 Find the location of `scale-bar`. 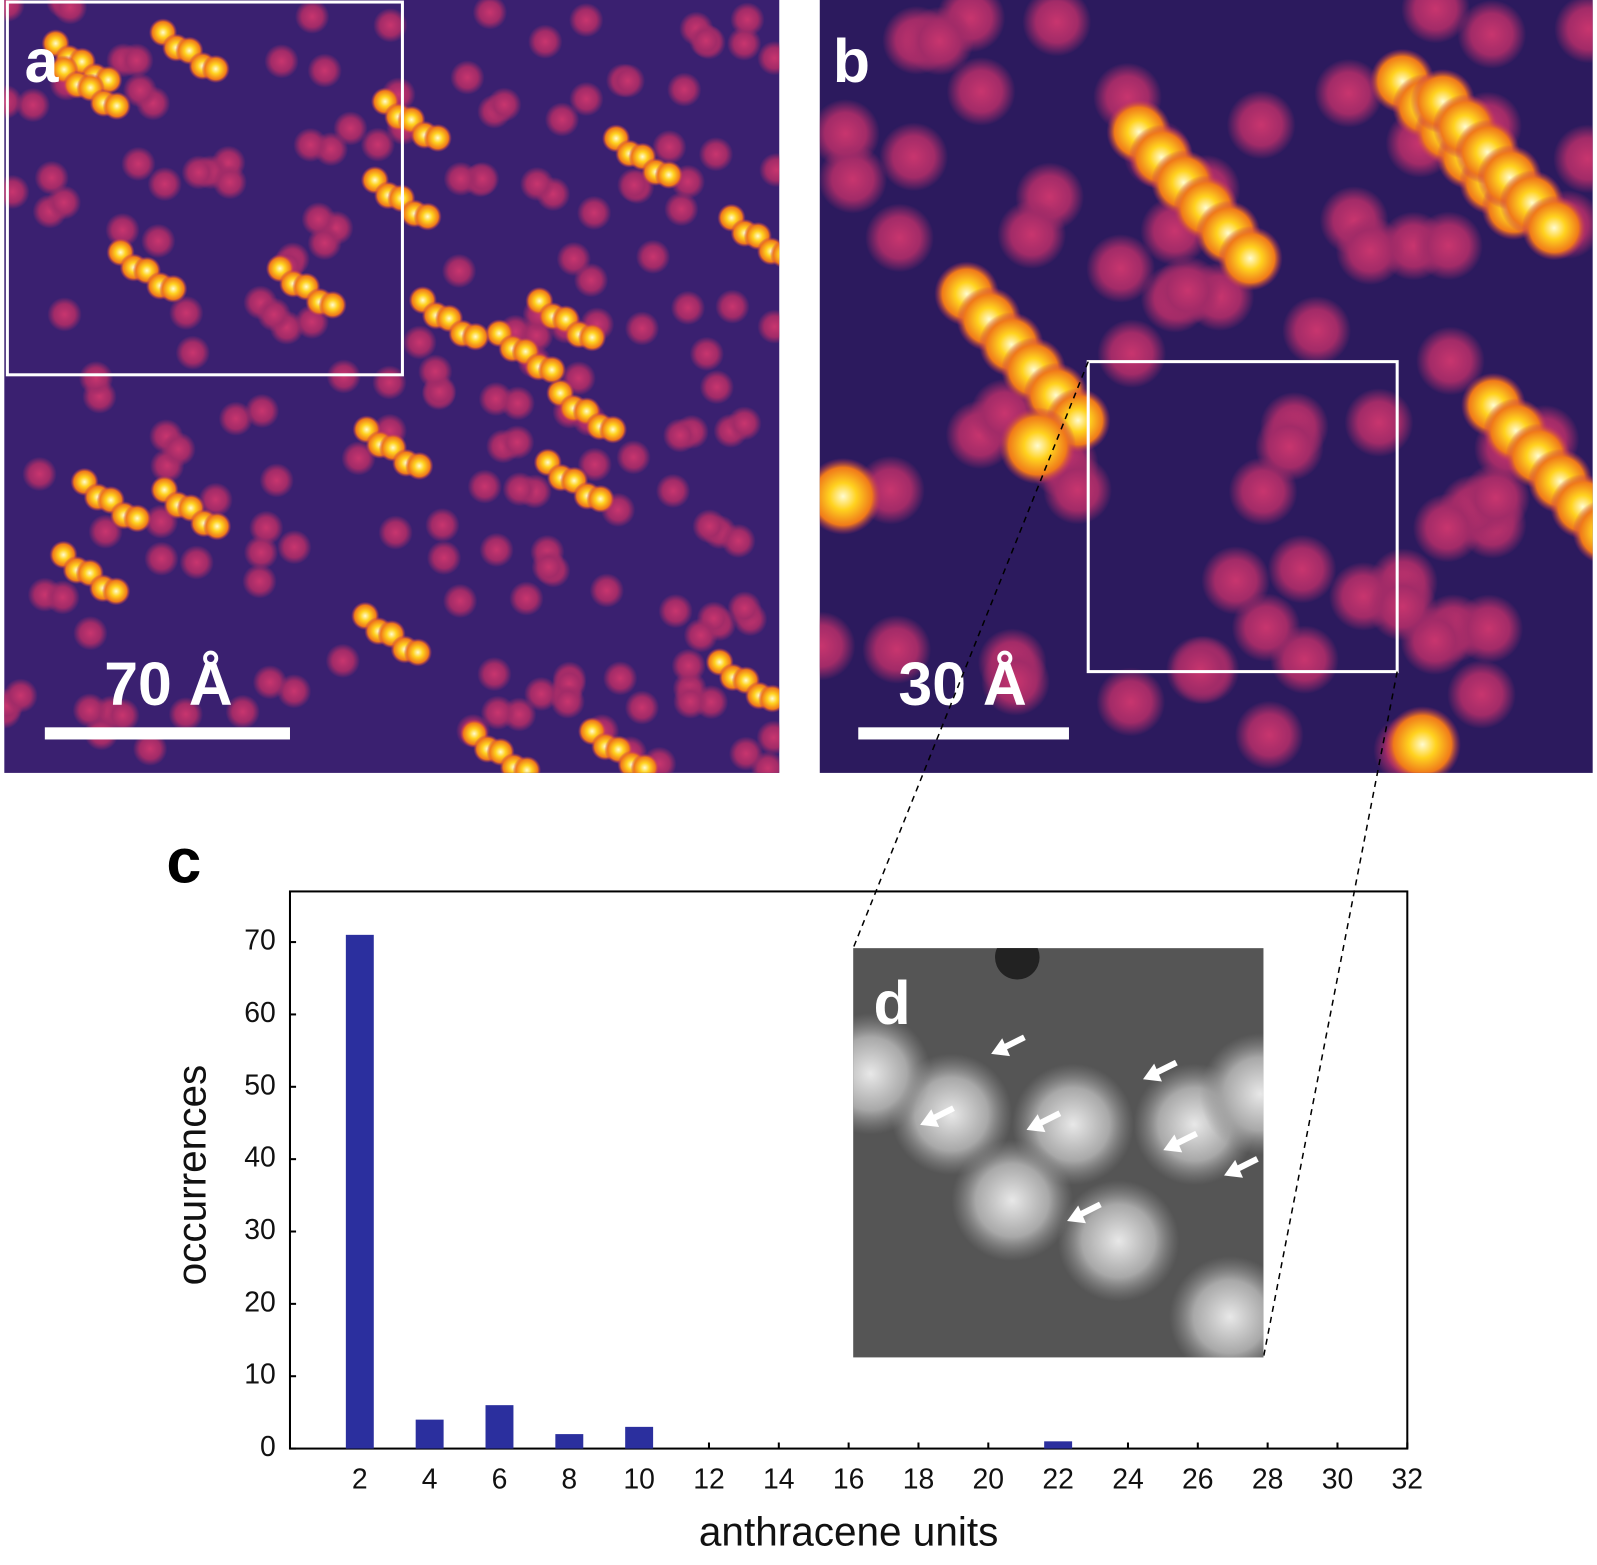

scale-bar is located at coordinates (167, 733).